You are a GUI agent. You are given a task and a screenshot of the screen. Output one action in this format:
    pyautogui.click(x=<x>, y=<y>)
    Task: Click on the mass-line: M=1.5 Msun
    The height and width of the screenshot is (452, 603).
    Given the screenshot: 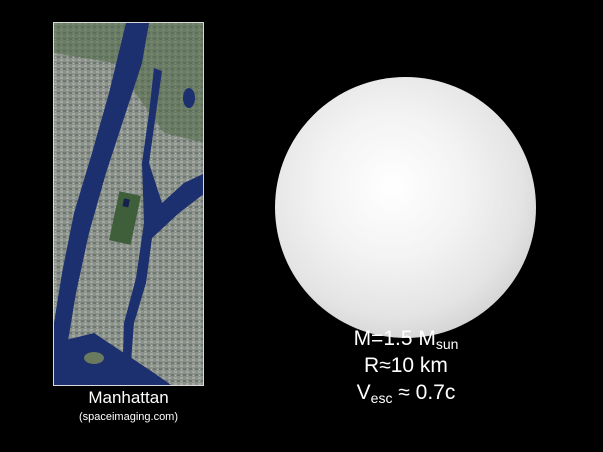 What is the action you would take?
    pyautogui.click(x=406, y=338)
    